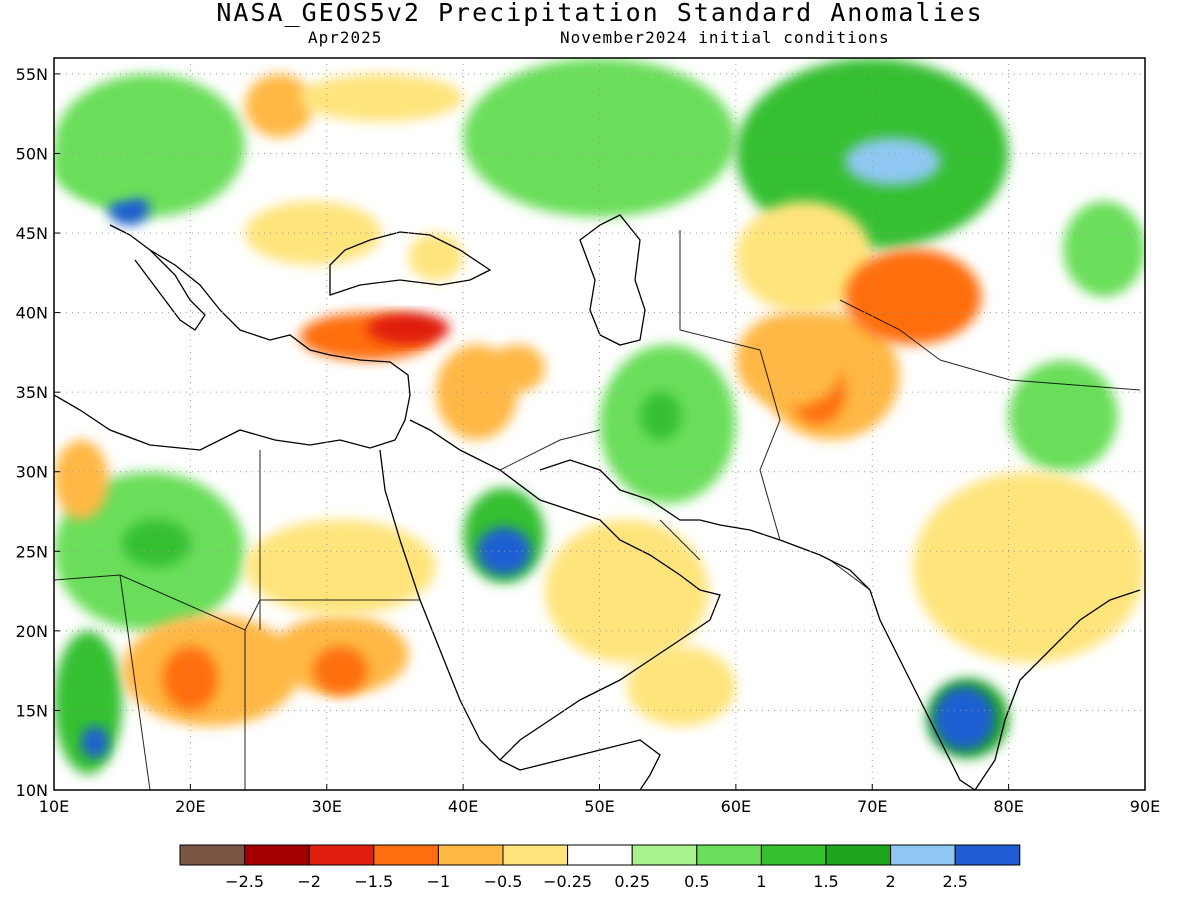 The height and width of the screenshot is (900, 1200). Describe the element at coordinates (32, 710) in the screenshot. I see `lat-label-15: 15N` at that location.